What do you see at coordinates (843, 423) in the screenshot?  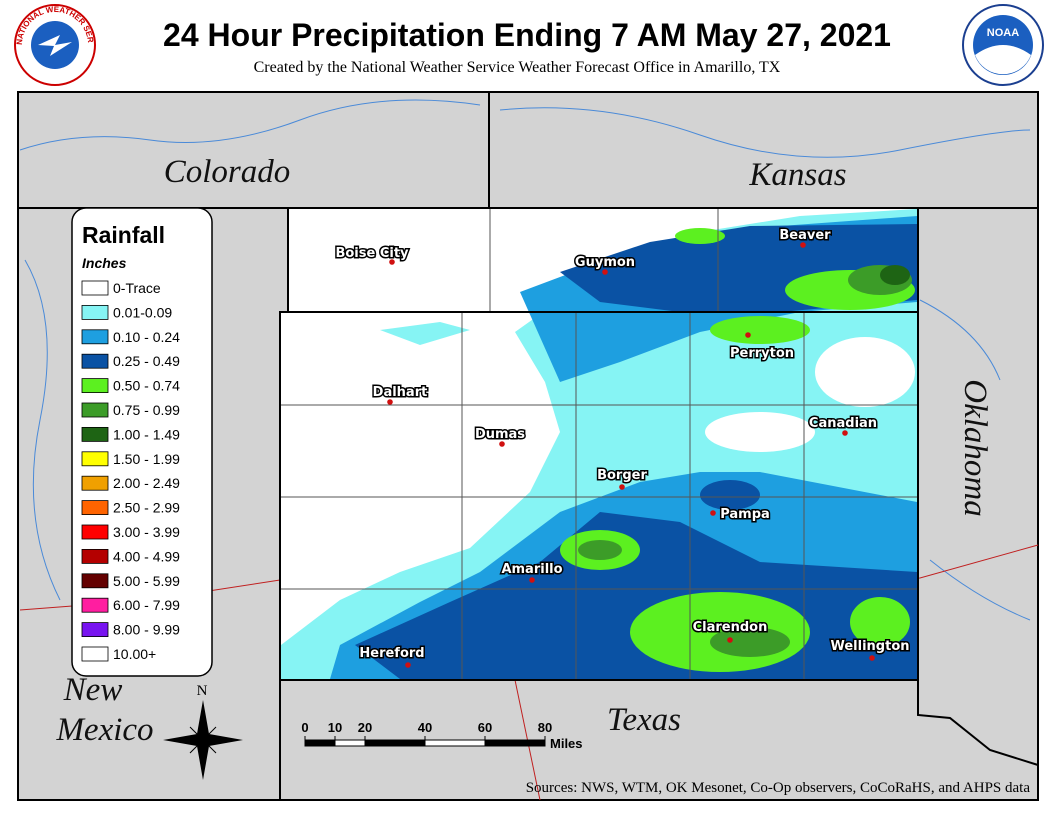 I see `city-label: Canadian` at bounding box center [843, 423].